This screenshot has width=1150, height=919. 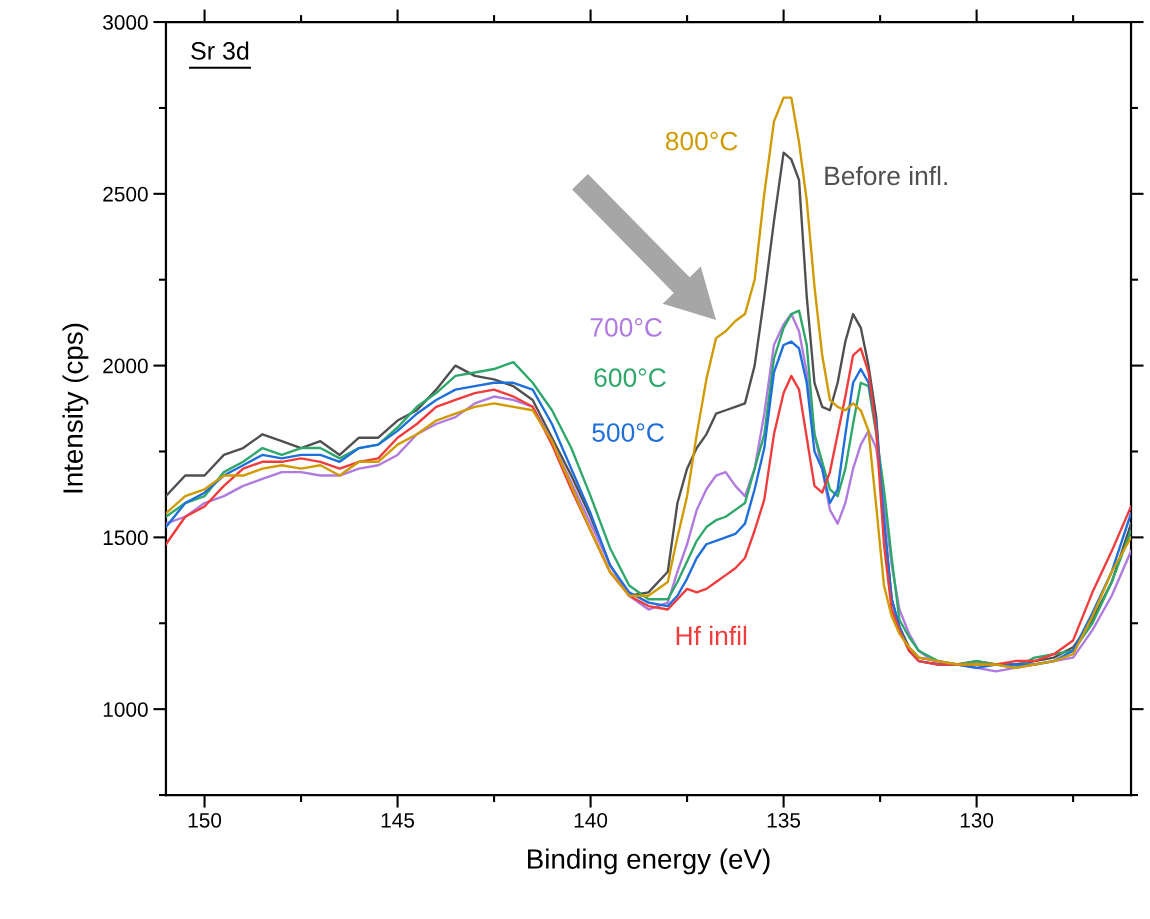 What do you see at coordinates (205, 820) in the screenshot?
I see `x-tick-label: 150` at bounding box center [205, 820].